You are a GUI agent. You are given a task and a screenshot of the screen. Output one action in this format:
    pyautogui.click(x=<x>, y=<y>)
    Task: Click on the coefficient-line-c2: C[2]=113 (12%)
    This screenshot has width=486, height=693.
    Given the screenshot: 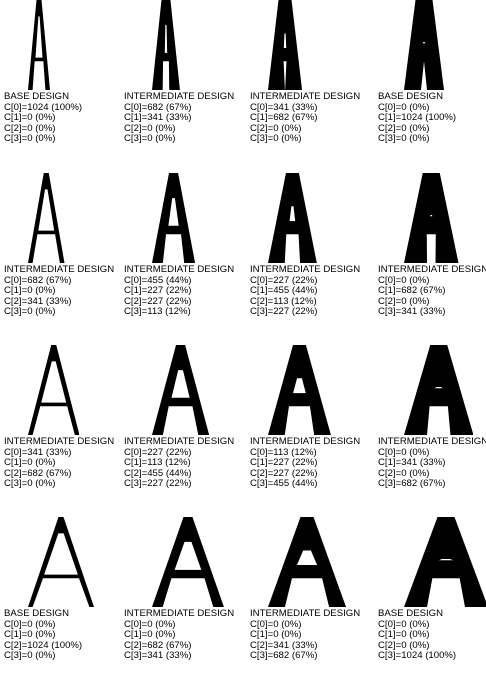 What is the action you would take?
    pyautogui.click(x=283, y=301)
    